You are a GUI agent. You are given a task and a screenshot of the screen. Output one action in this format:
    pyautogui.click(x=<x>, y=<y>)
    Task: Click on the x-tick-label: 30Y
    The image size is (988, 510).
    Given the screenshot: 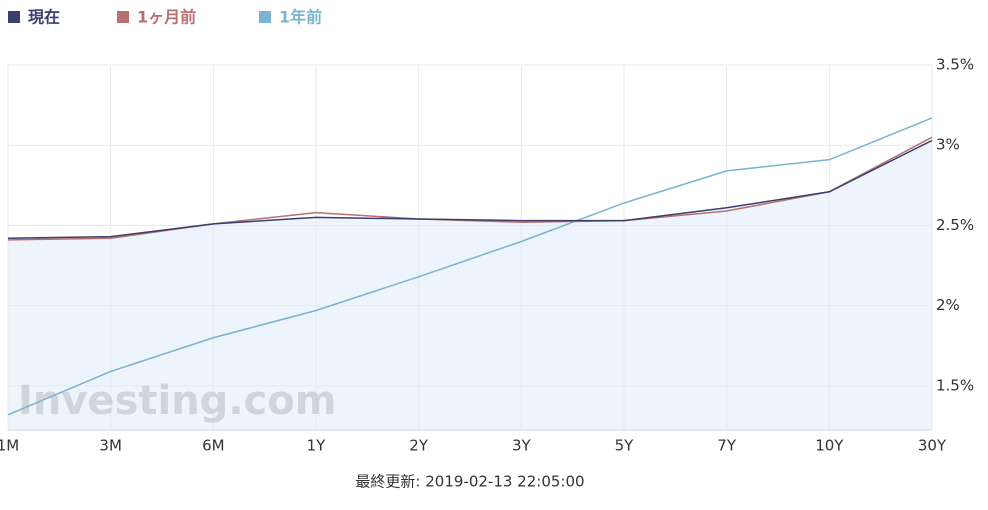 What is the action you would take?
    pyautogui.click(x=932, y=446)
    